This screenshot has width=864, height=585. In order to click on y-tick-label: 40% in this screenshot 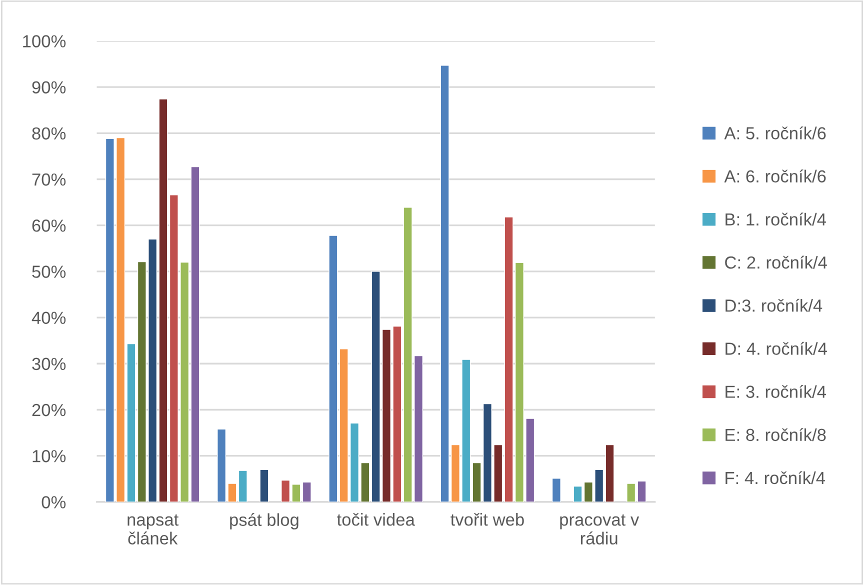, I will do `click(49, 318)`.